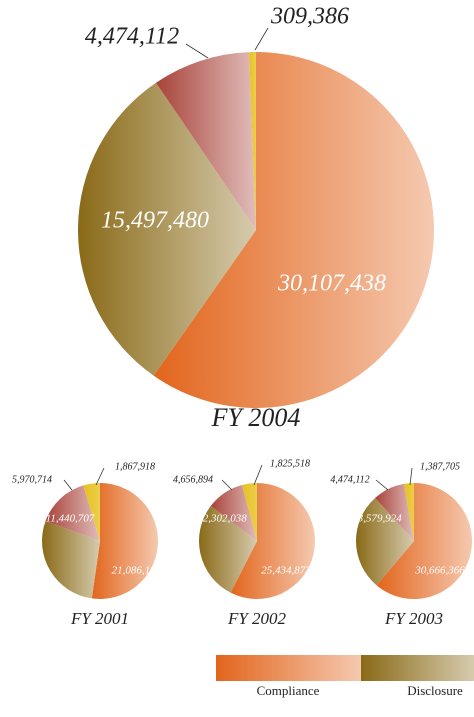  Describe the element at coordinates (222, 519) in the screenshot. I see `data-label: 12,302,038` at that location.